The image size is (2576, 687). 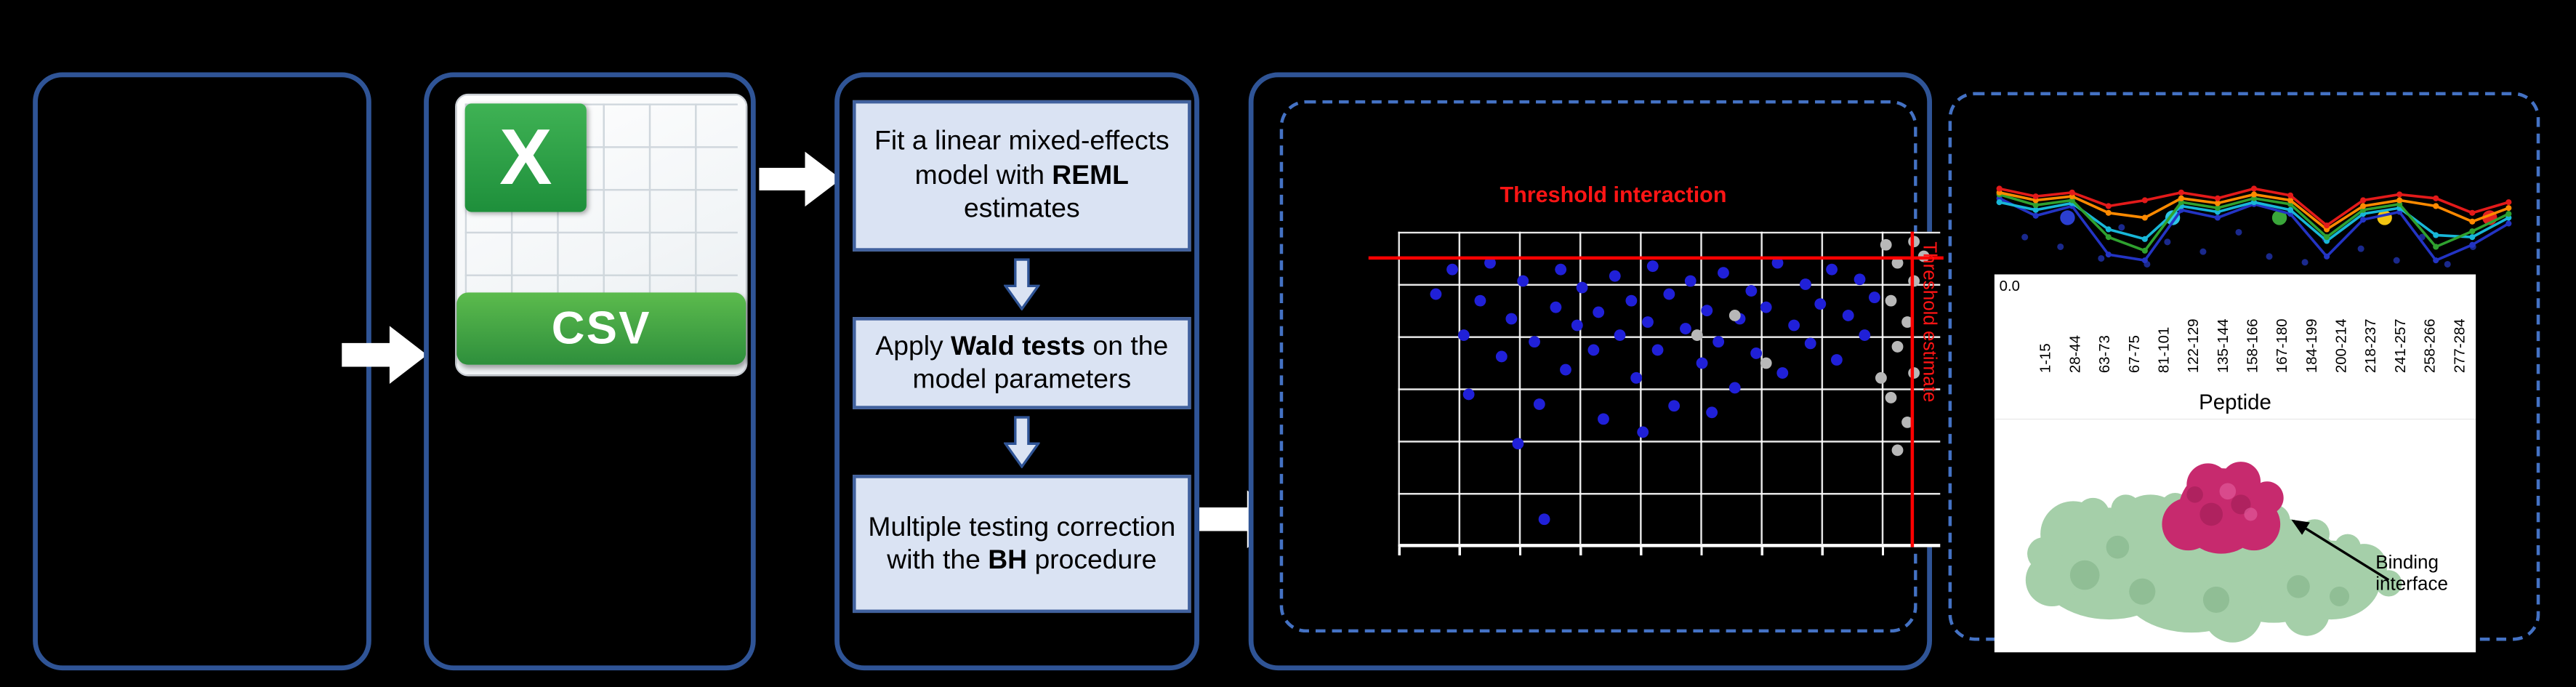 I want to click on step-text: Multiple testing correction with the, so click(x=1022, y=544).